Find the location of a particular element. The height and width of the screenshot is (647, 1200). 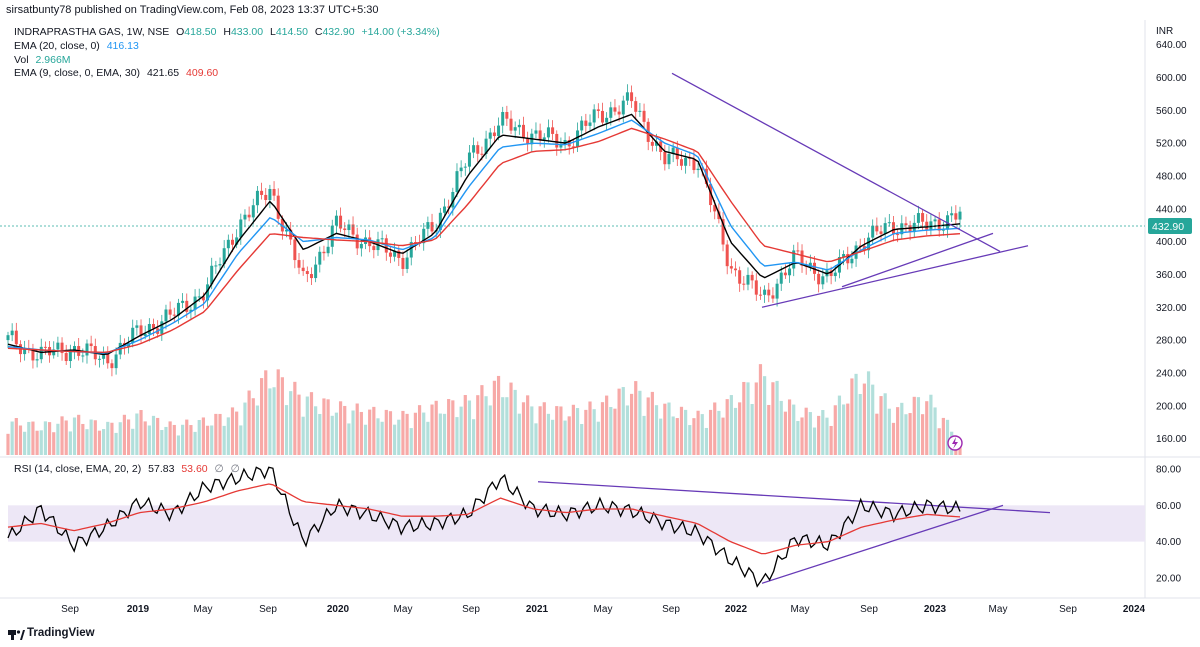

rsi-tick-label: 20.00 is located at coordinates (1168, 578).